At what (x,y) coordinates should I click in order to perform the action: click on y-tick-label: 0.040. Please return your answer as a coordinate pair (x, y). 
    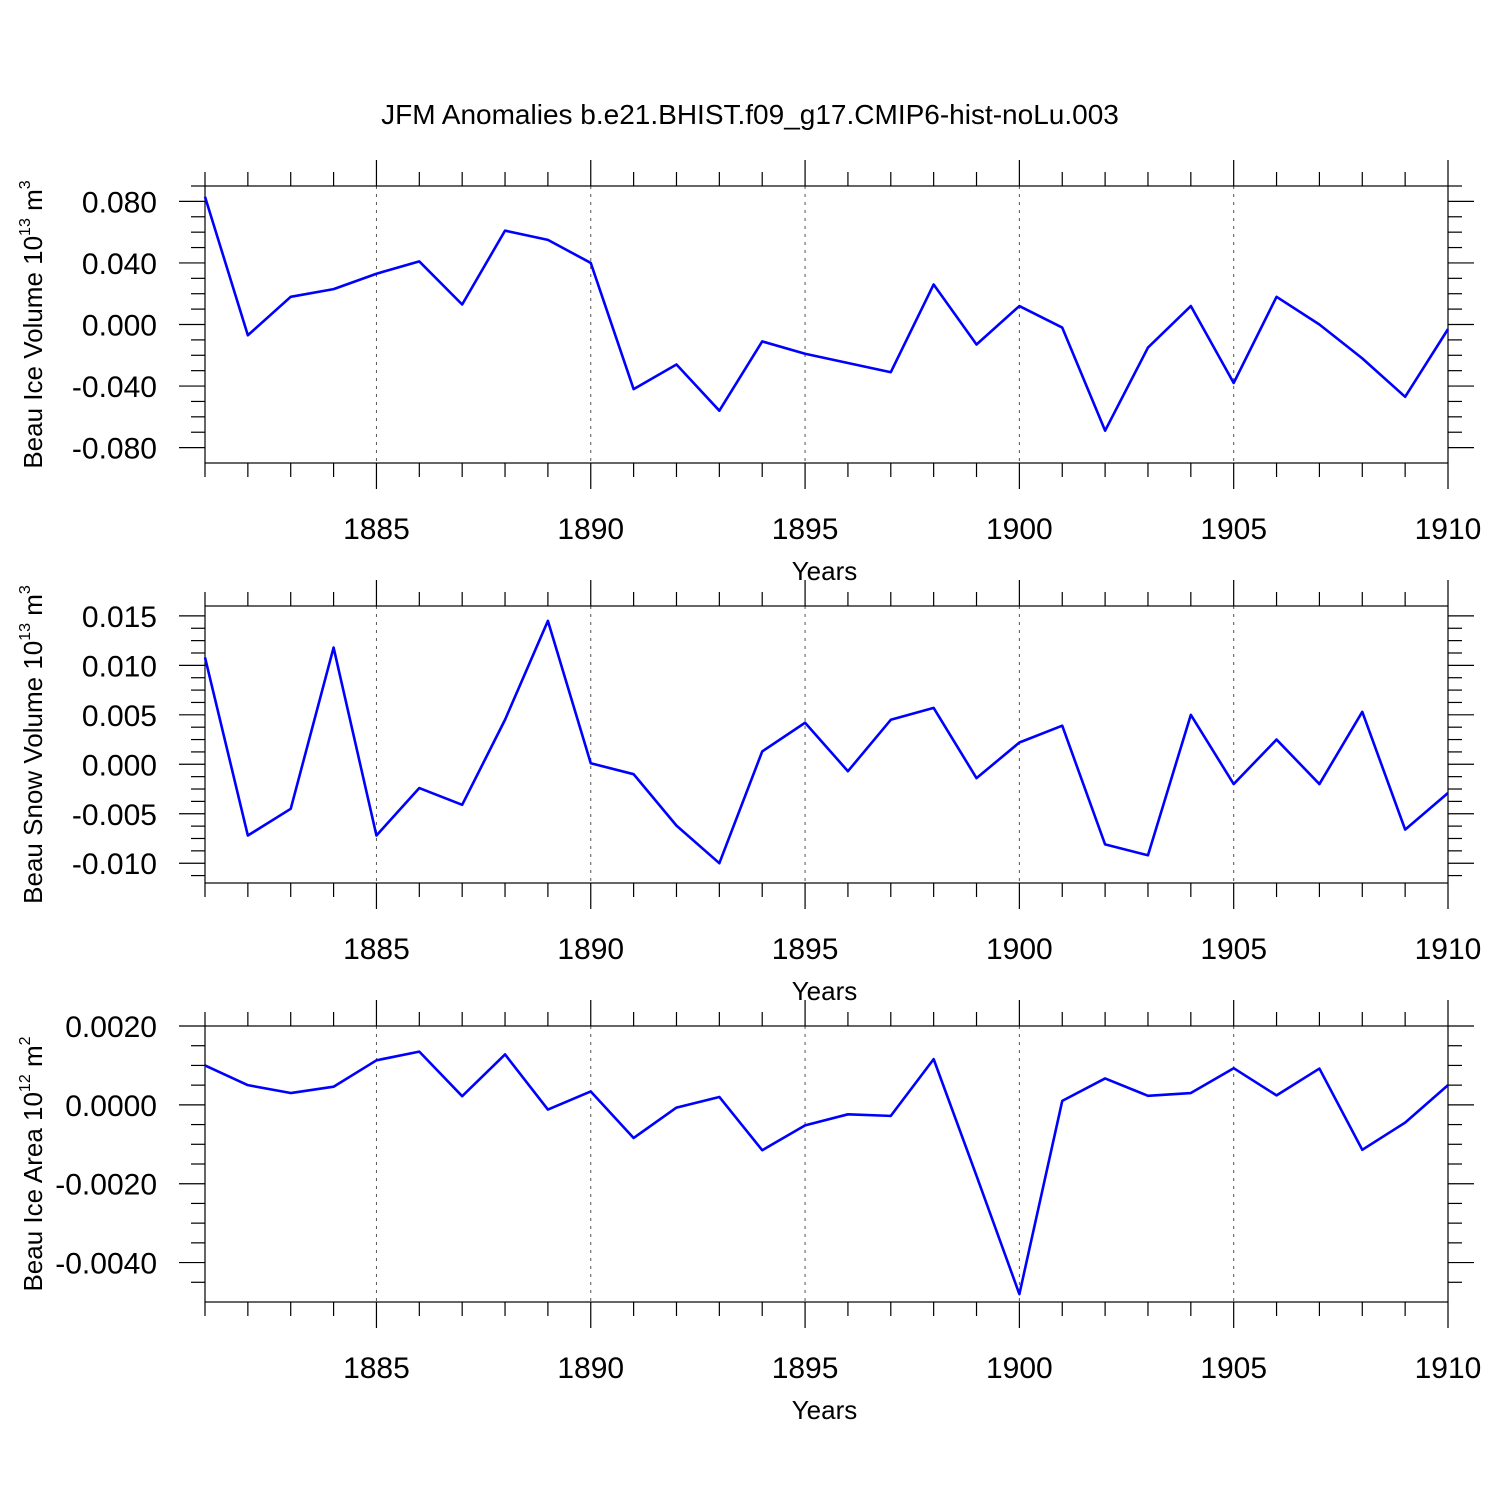
    Looking at the image, I should click on (119, 264).